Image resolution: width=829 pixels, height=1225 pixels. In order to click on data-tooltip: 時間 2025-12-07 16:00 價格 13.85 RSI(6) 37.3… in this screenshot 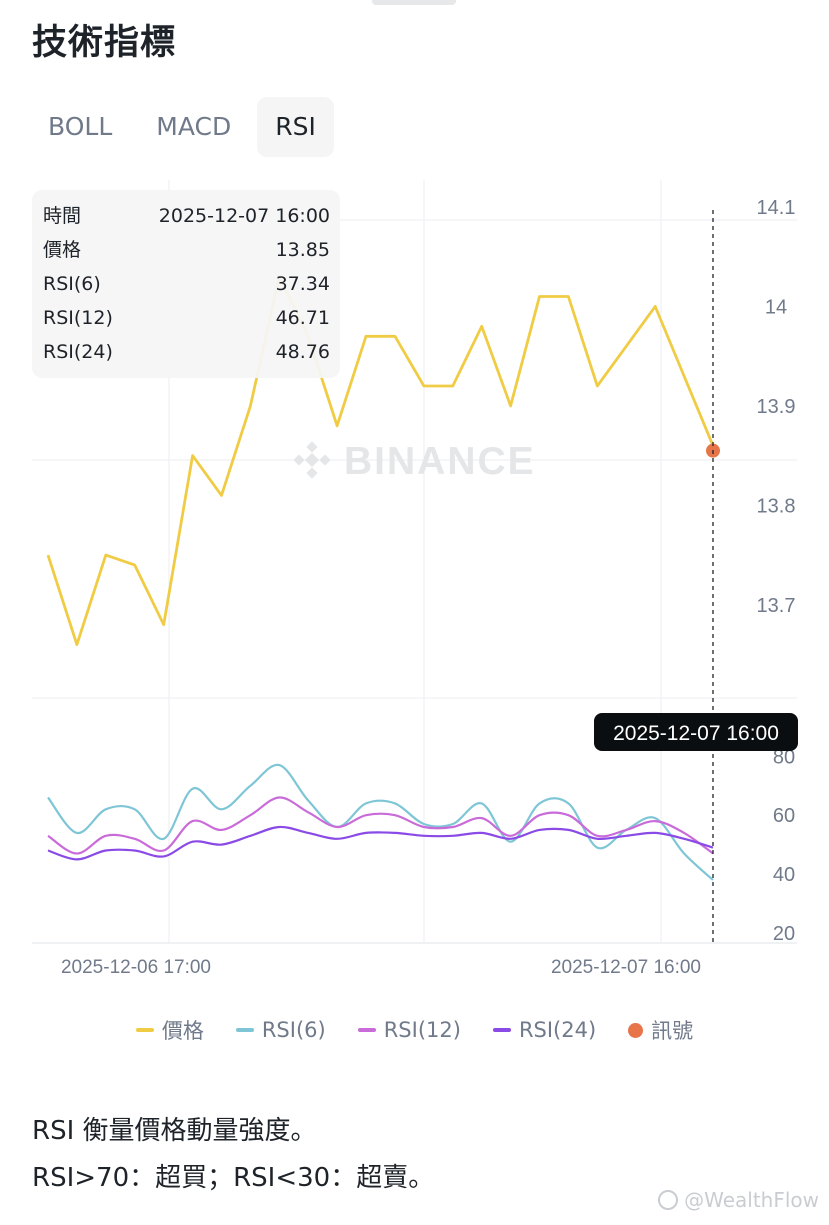, I will do `click(186, 284)`.